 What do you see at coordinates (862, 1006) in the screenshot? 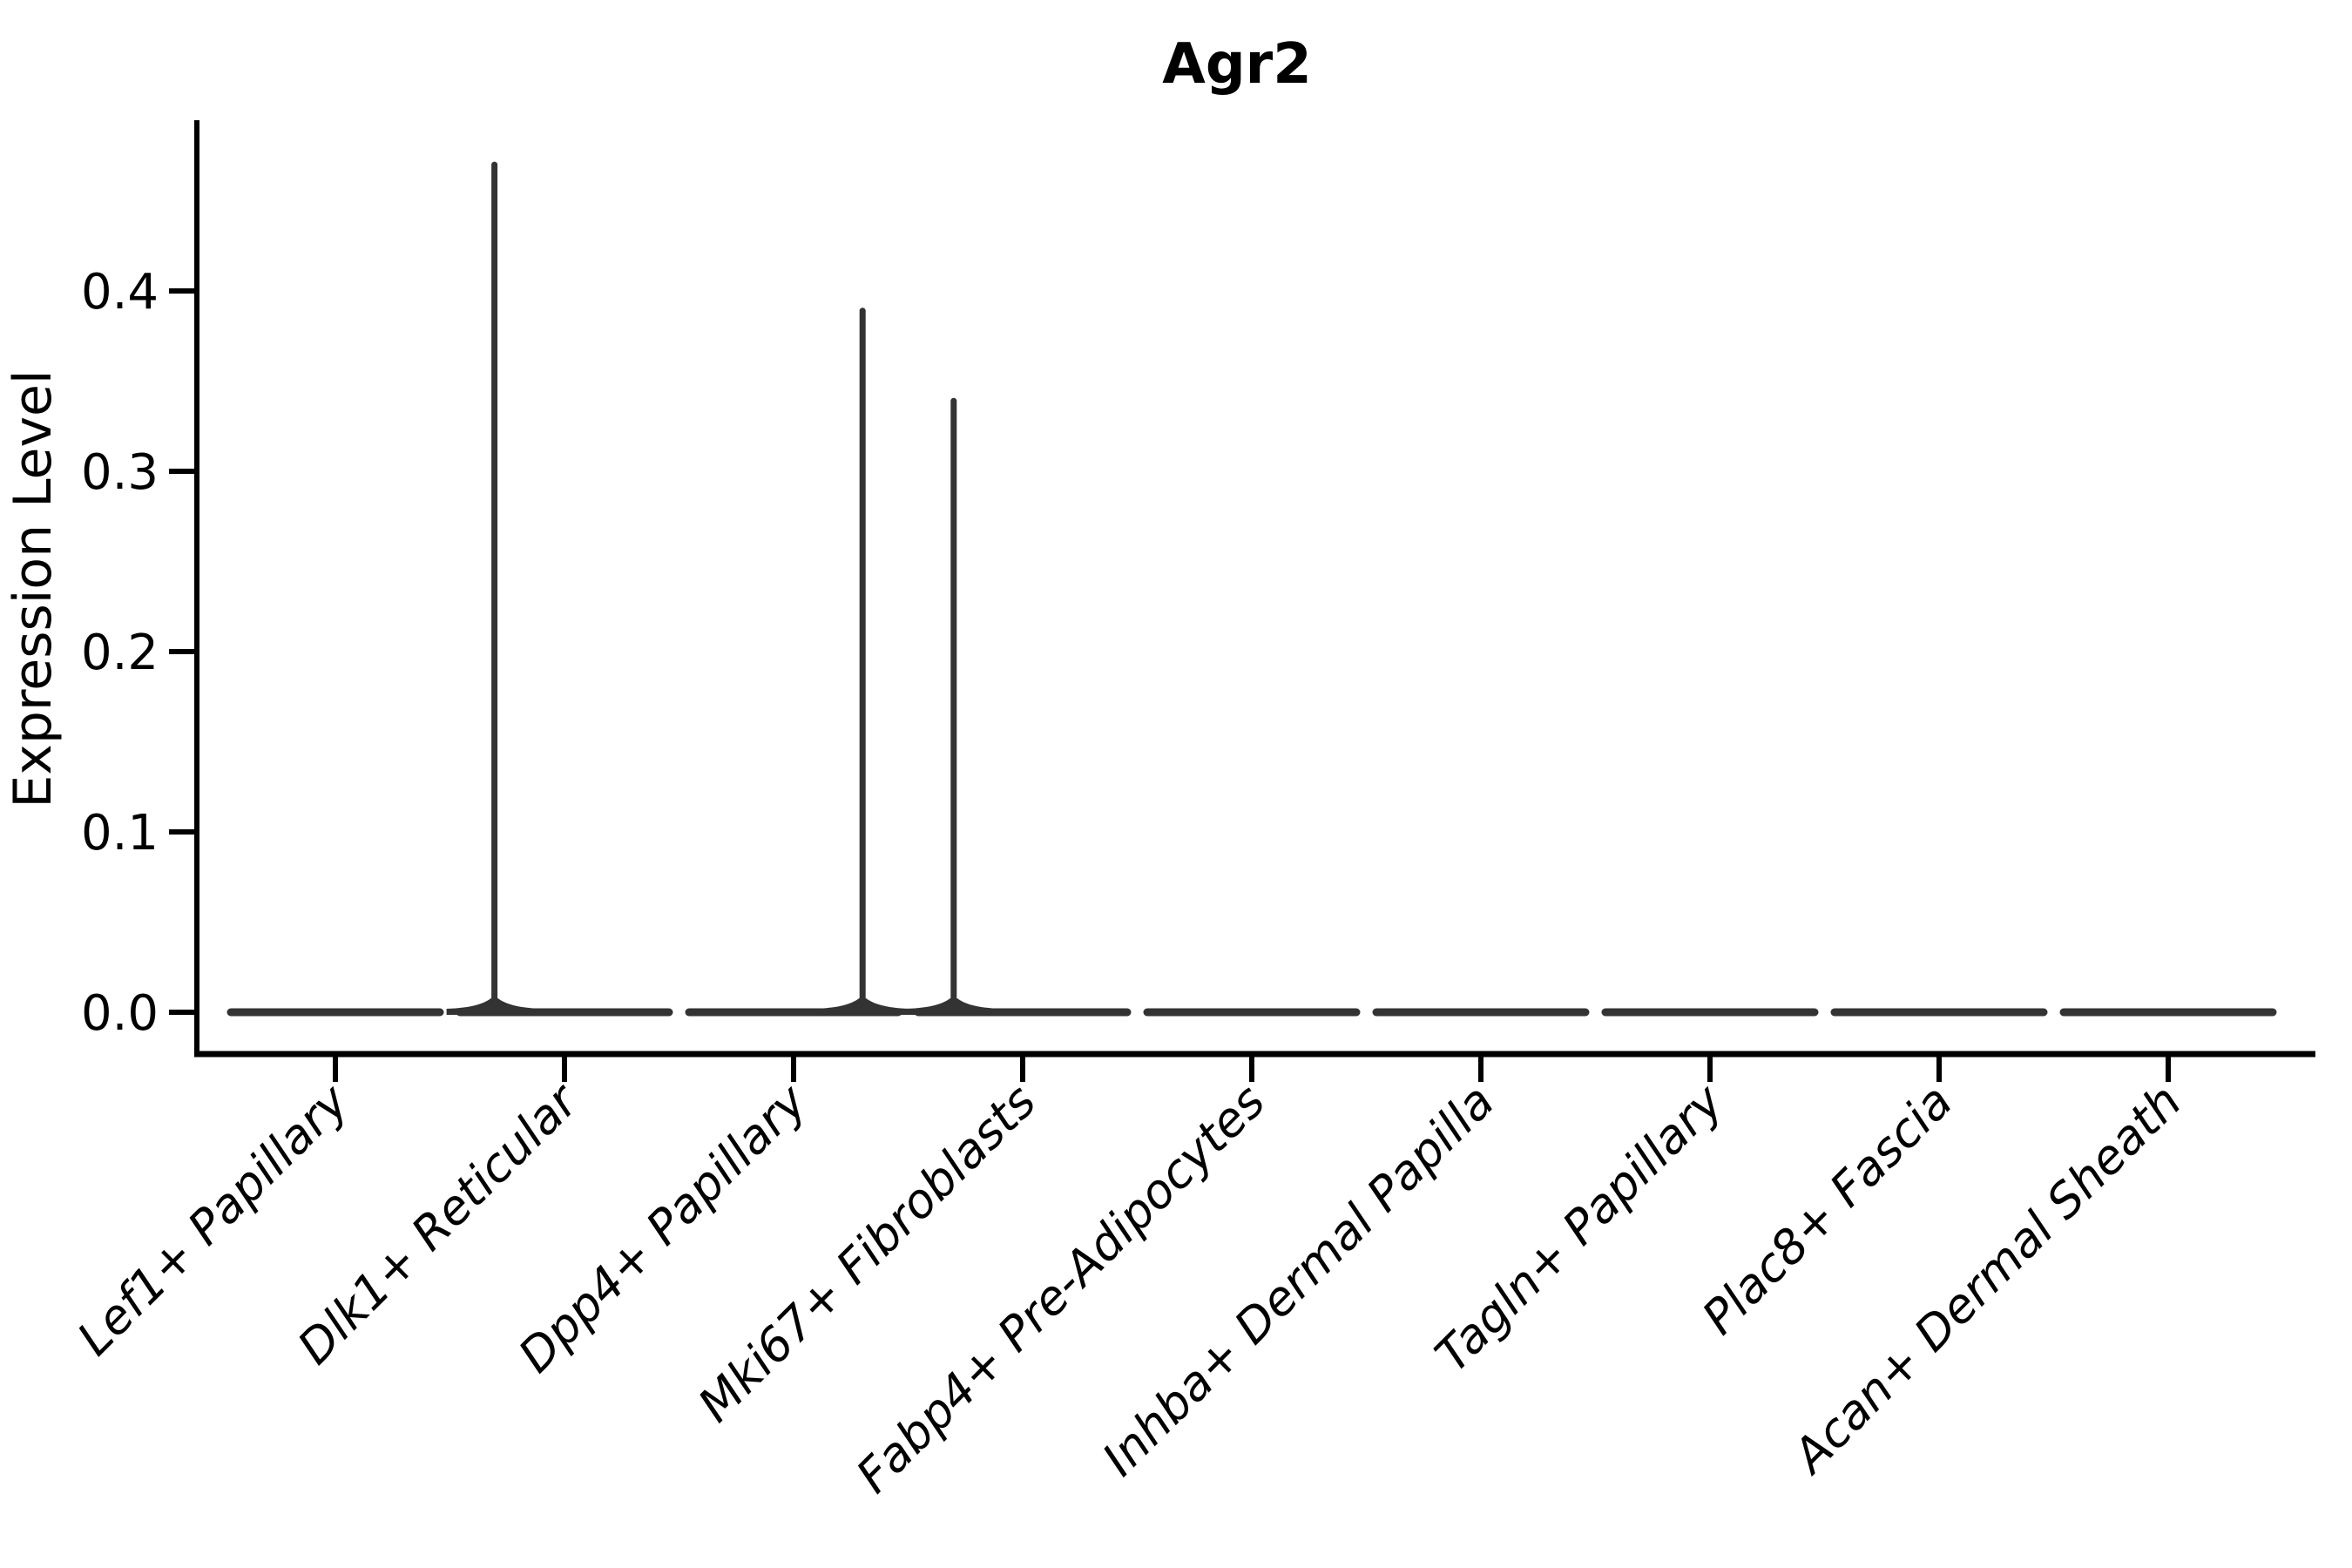
I see `violin-flare` at bounding box center [862, 1006].